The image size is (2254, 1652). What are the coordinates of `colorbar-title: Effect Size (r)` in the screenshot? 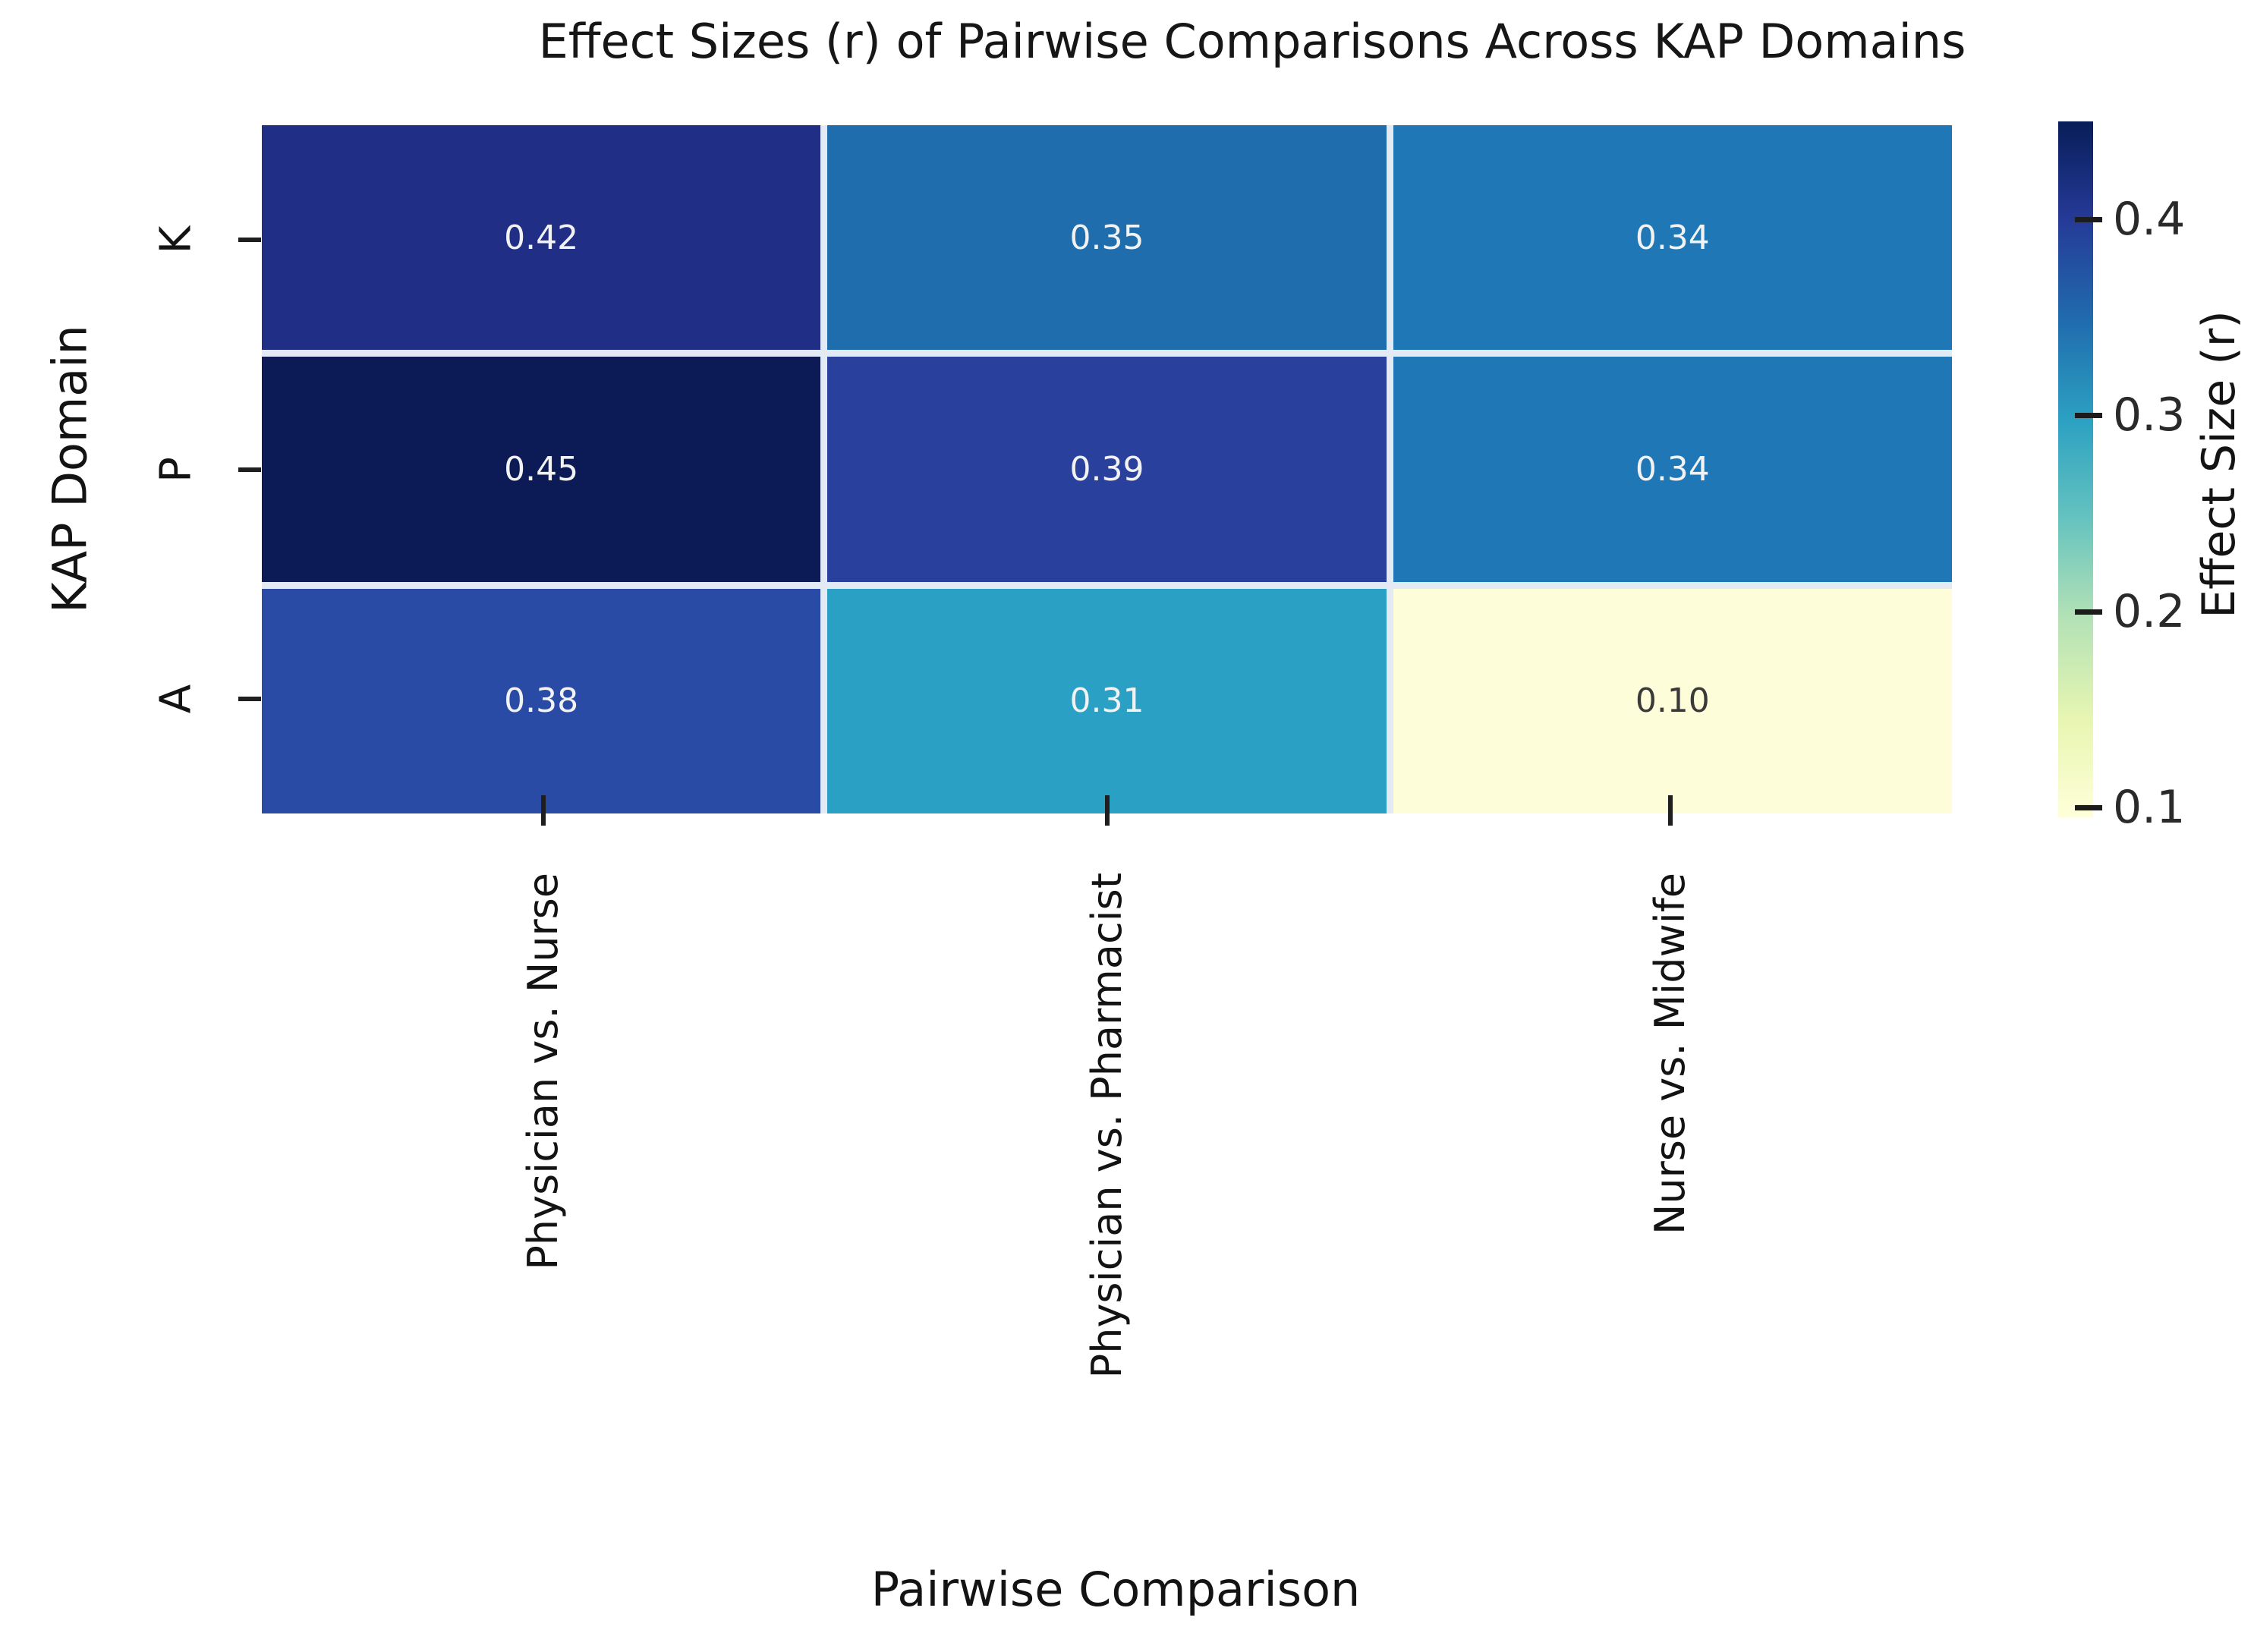 It's located at (2219, 464).